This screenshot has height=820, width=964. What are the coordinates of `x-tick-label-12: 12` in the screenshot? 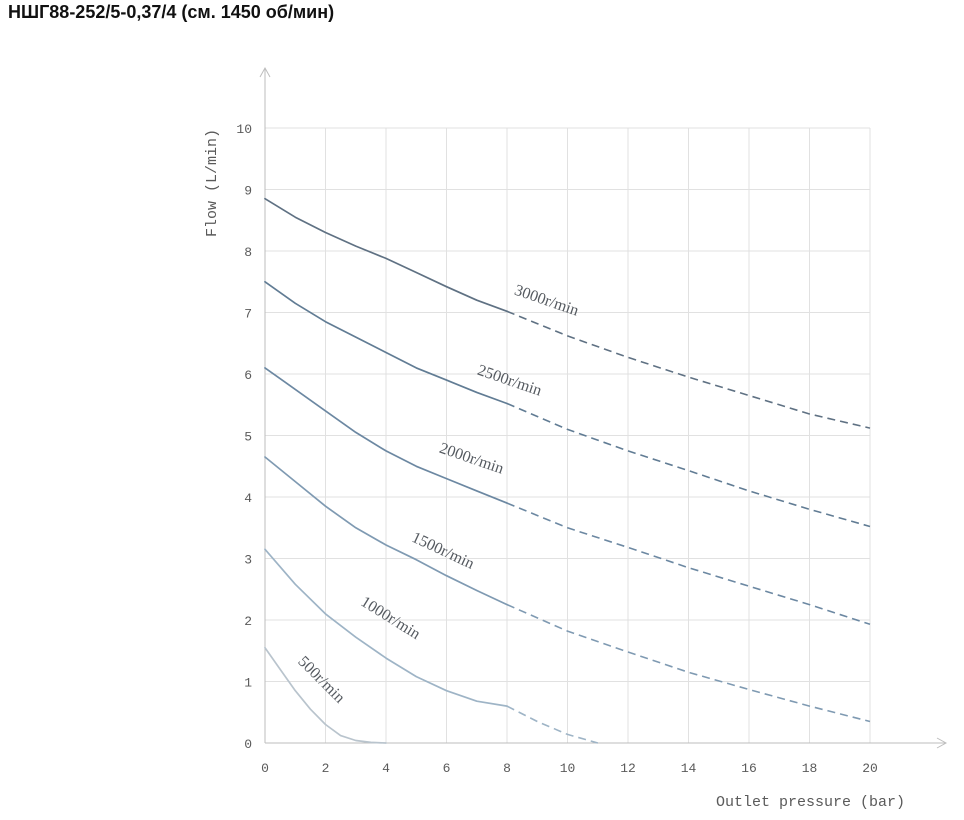 It's located at (628, 768).